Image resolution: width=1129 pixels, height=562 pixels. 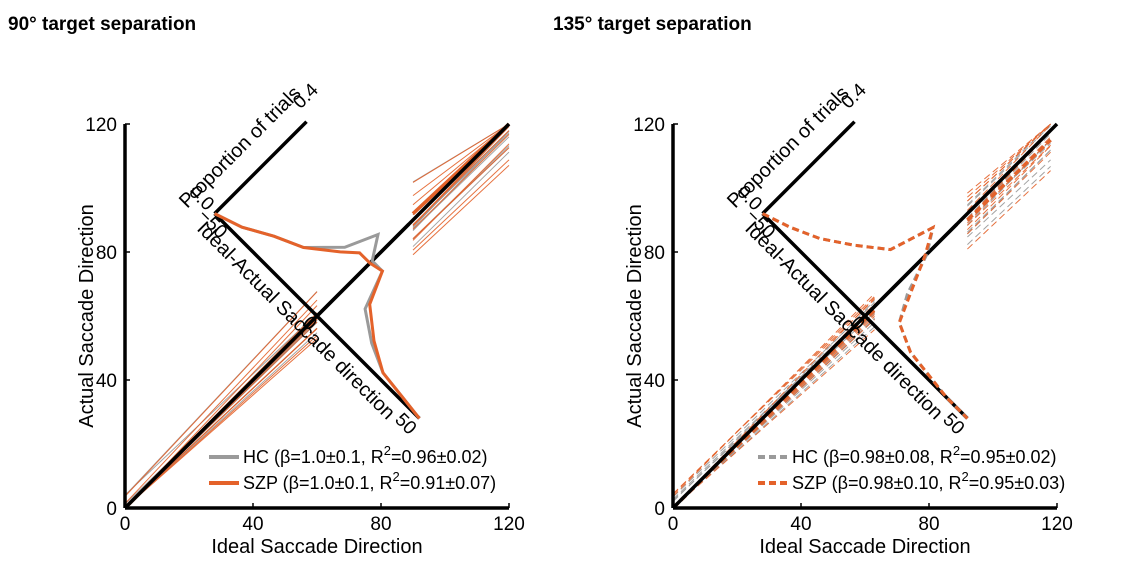 I want to click on legend-entry: SZP (β=1.0±0.1, R2=0.91±0.07), so click(x=369, y=481).